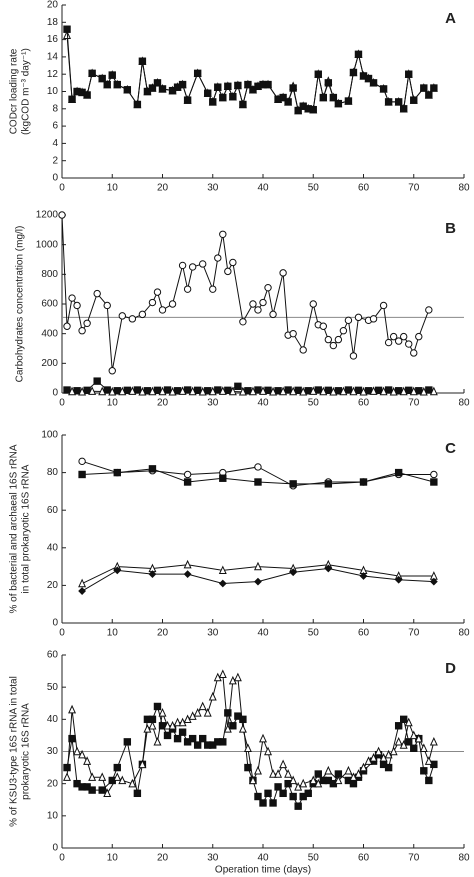 Image resolution: width=474 pixels, height=877 pixels. What do you see at coordinates (49, 304) in the screenshot?
I see `y-tick-label: 600` at bounding box center [49, 304].